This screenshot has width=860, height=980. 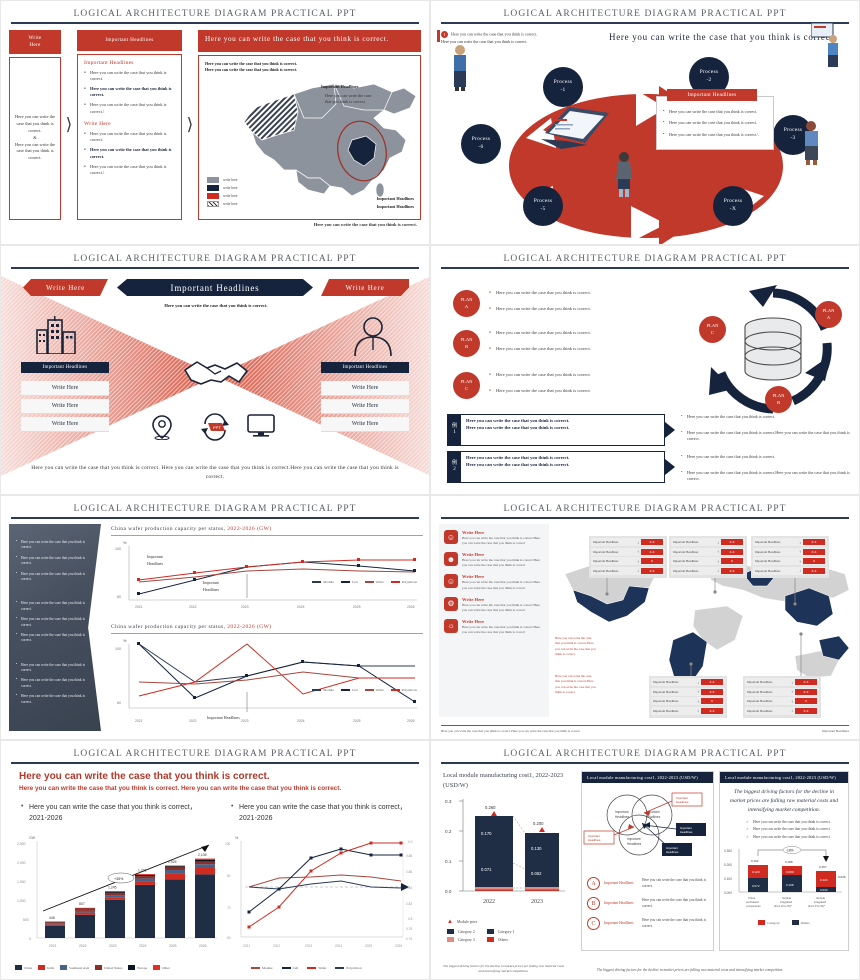 What do you see at coordinates (21, 863) in the screenshot?
I see `svg-text: 2,000` at bounding box center [21, 863].